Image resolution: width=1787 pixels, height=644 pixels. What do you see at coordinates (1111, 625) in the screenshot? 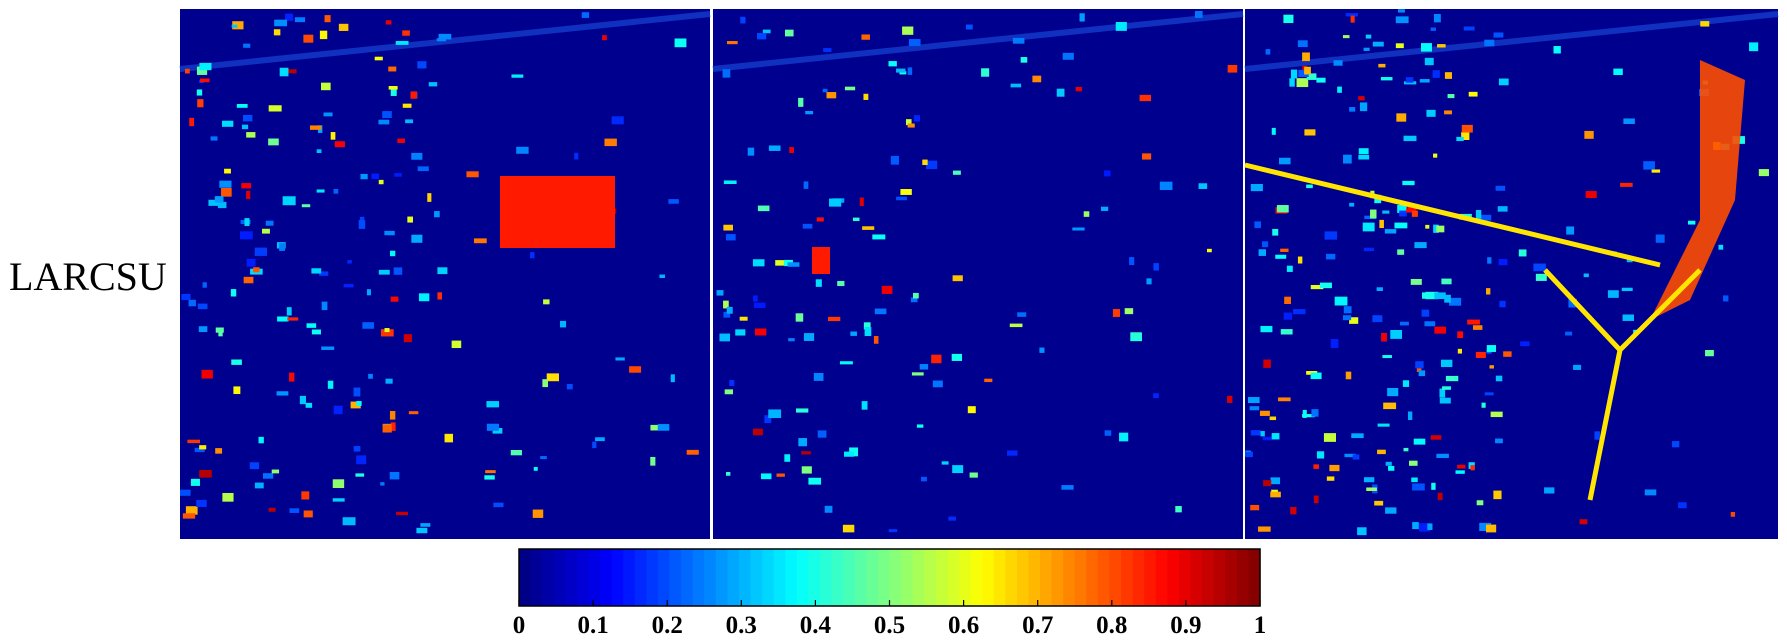
I see `colorbar-tick-label: 0.8` at bounding box center [1111, 625].